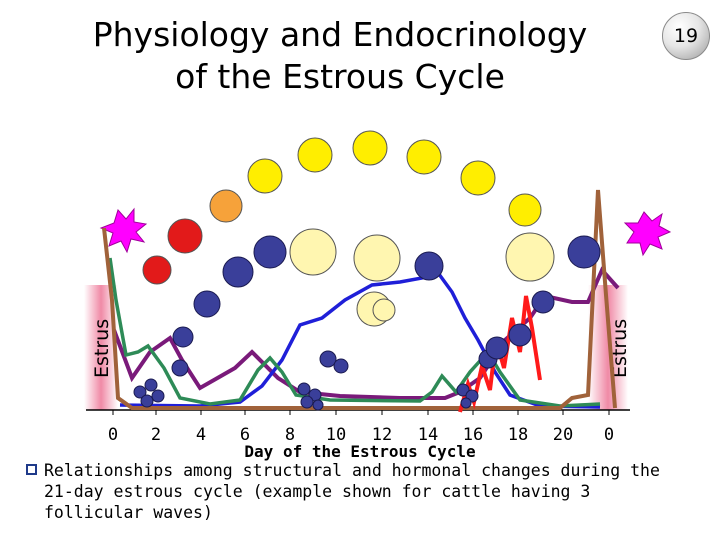  What do you see at coordinates (361, 412) in the screenshot?
I see `x-axis-ticks` at bounding box center [361, 412].